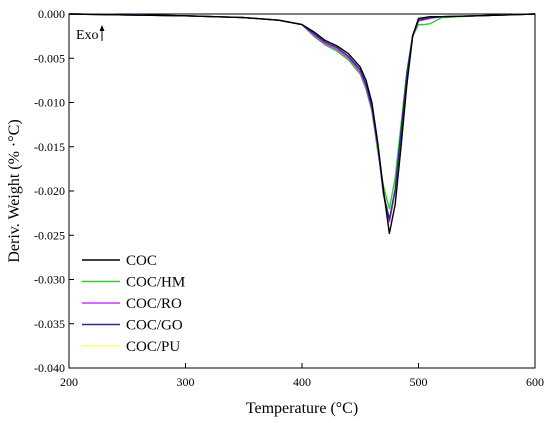  I want to click on y-tick-label: -0.015, so click(49, 147).